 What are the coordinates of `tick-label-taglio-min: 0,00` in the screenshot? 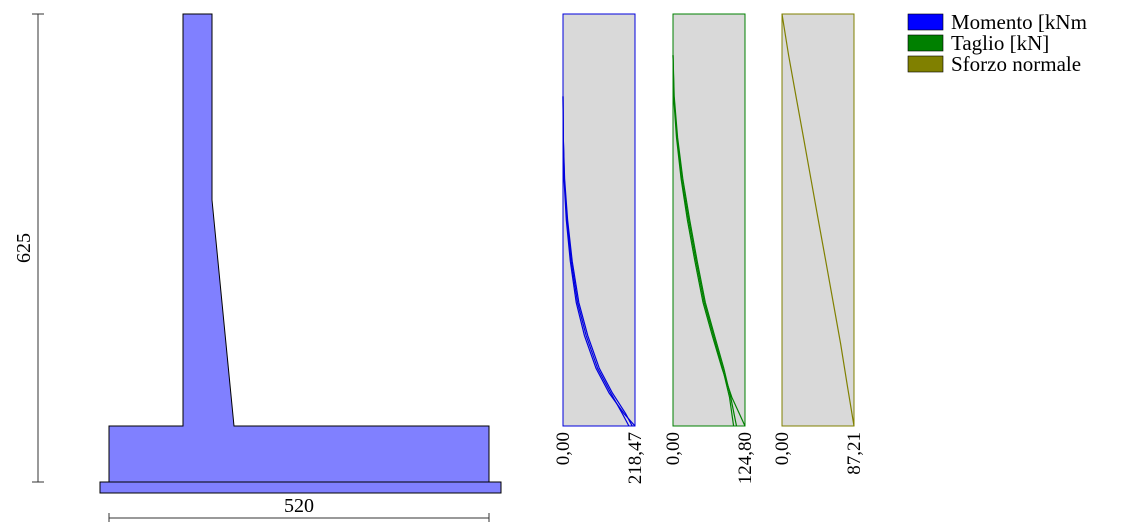 It's located at (673, 448).